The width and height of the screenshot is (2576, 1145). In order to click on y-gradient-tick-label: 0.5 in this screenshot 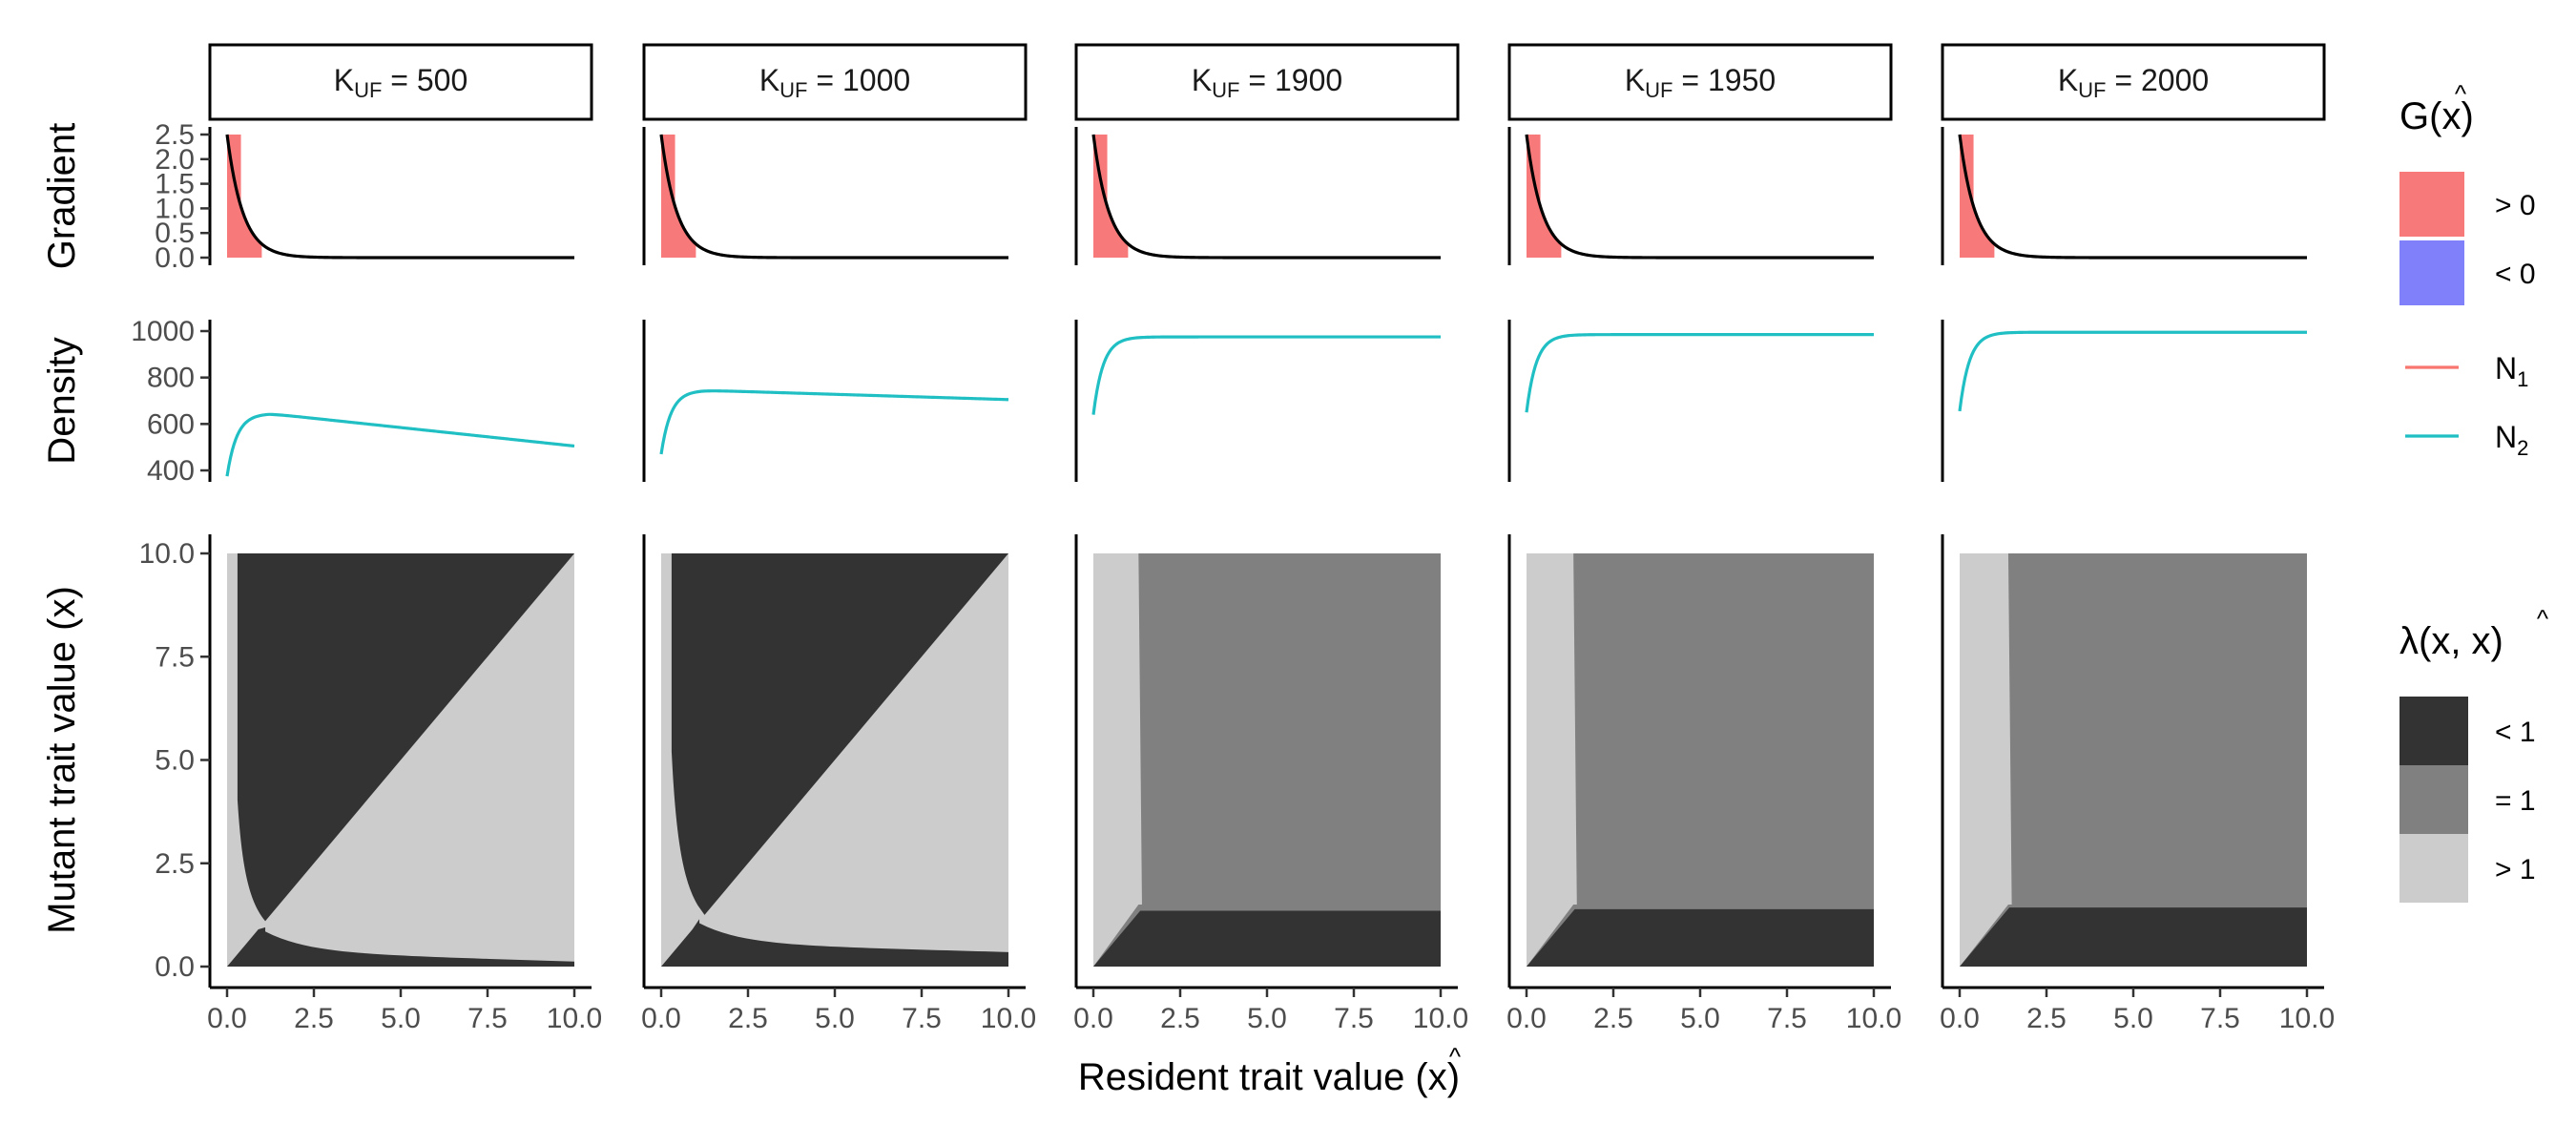, I will do `click(175, 233)`.